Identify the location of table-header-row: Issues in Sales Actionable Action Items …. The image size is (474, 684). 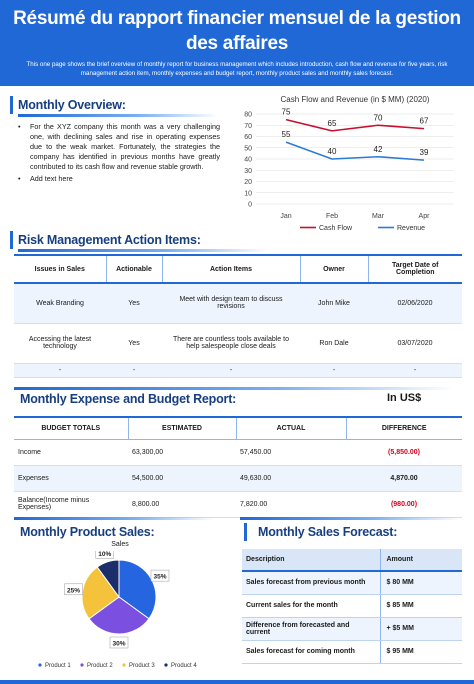
(238, 269).